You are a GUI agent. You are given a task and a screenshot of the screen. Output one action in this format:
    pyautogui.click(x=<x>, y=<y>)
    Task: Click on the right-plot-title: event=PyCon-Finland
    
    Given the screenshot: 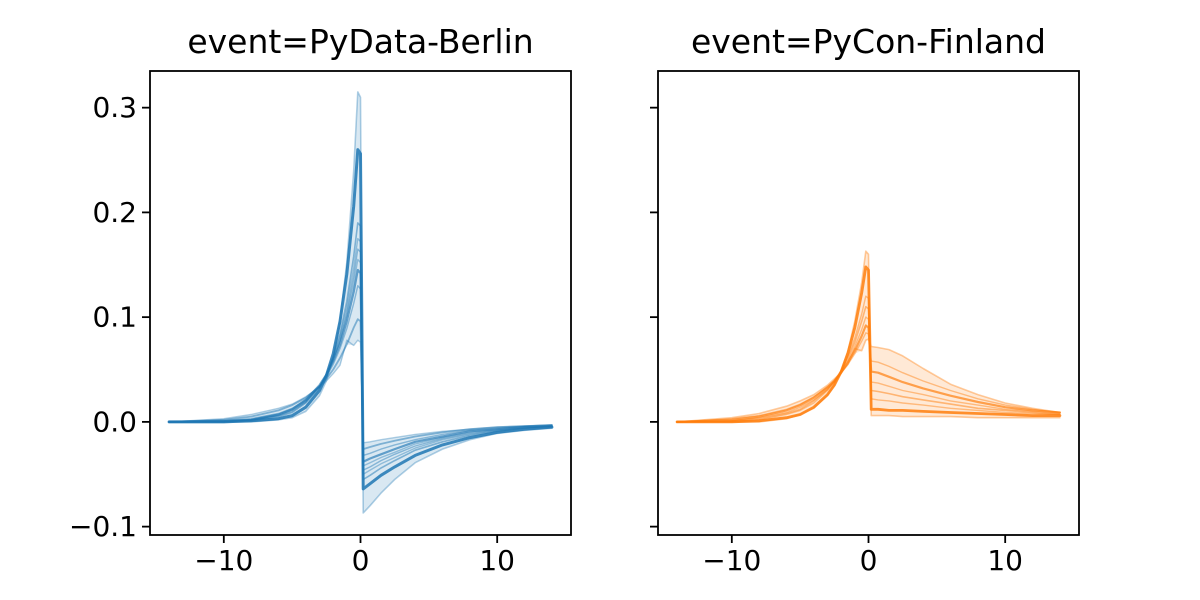 What is the action you would take?
    pyautogui.click(x=868, y=41)
    